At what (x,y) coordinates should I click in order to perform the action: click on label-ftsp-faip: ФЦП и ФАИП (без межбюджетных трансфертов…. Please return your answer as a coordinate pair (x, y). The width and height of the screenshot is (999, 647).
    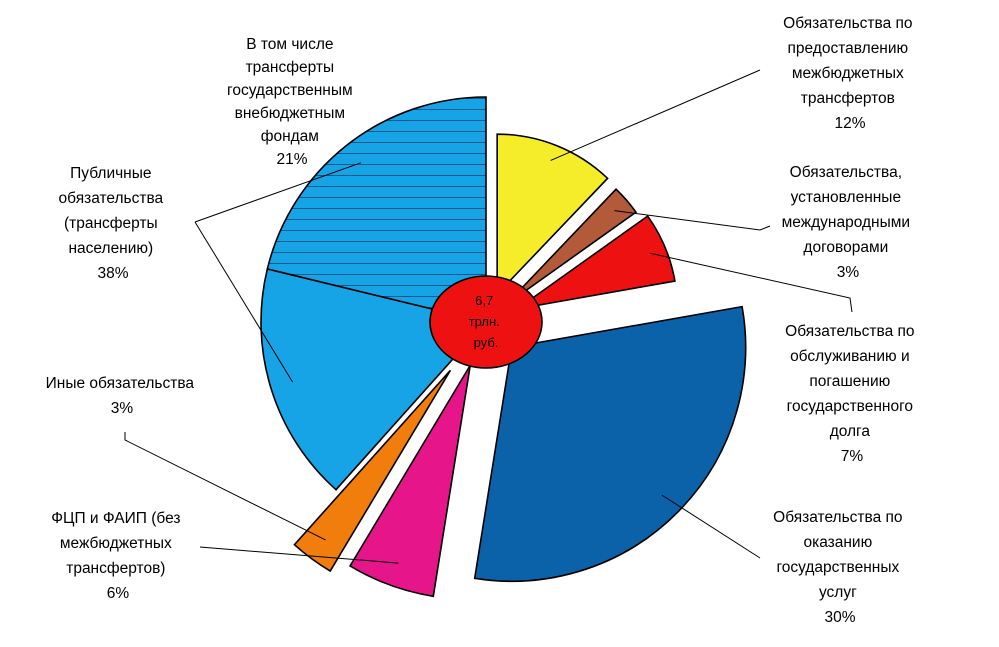
    Looking at the image, I should click on (118, 556).